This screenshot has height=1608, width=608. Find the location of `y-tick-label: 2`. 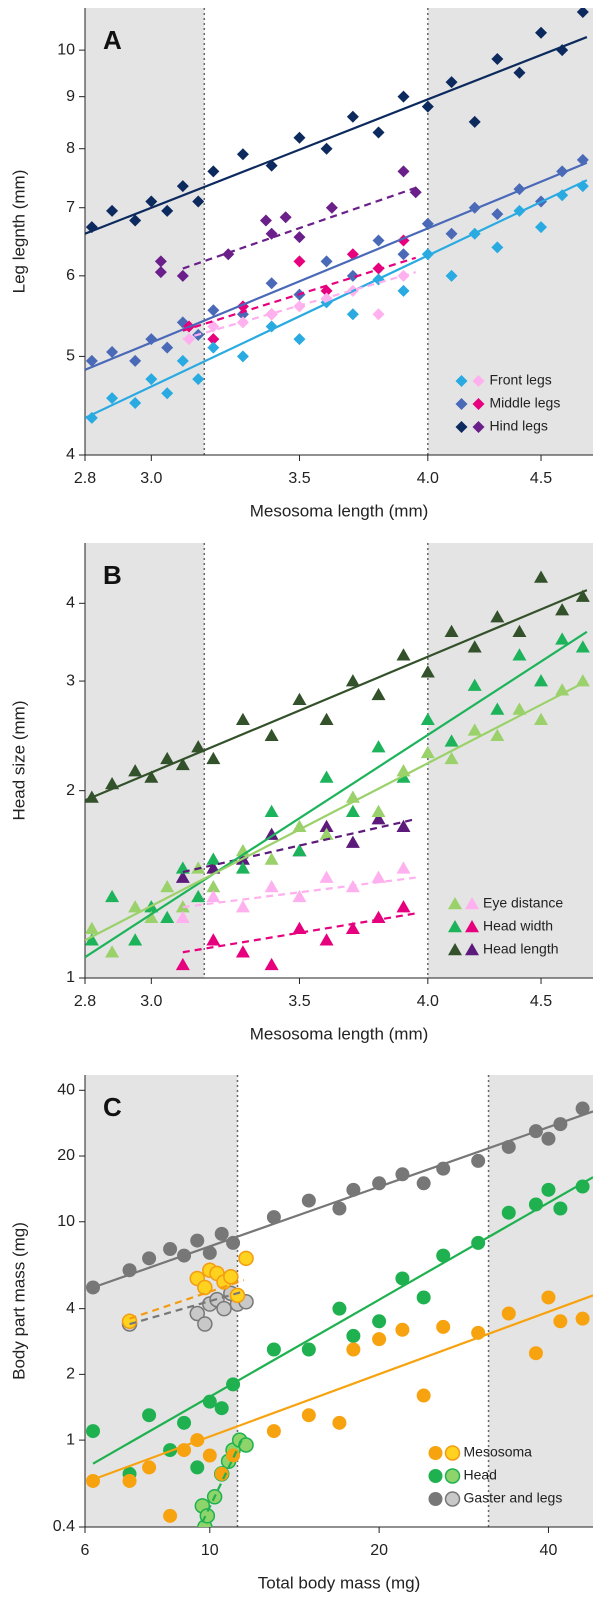

y-tick-label: 2 is located at coordinates (70, 1374).